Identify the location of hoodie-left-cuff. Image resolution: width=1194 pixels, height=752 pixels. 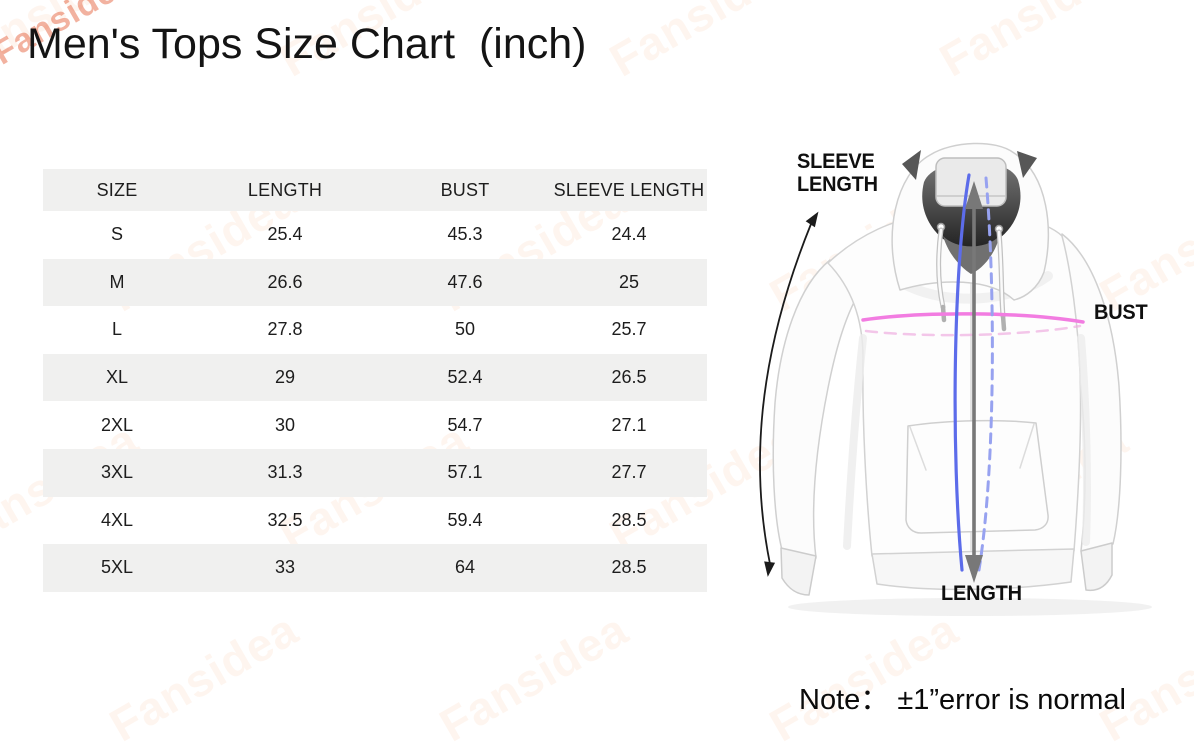
(798, 571).